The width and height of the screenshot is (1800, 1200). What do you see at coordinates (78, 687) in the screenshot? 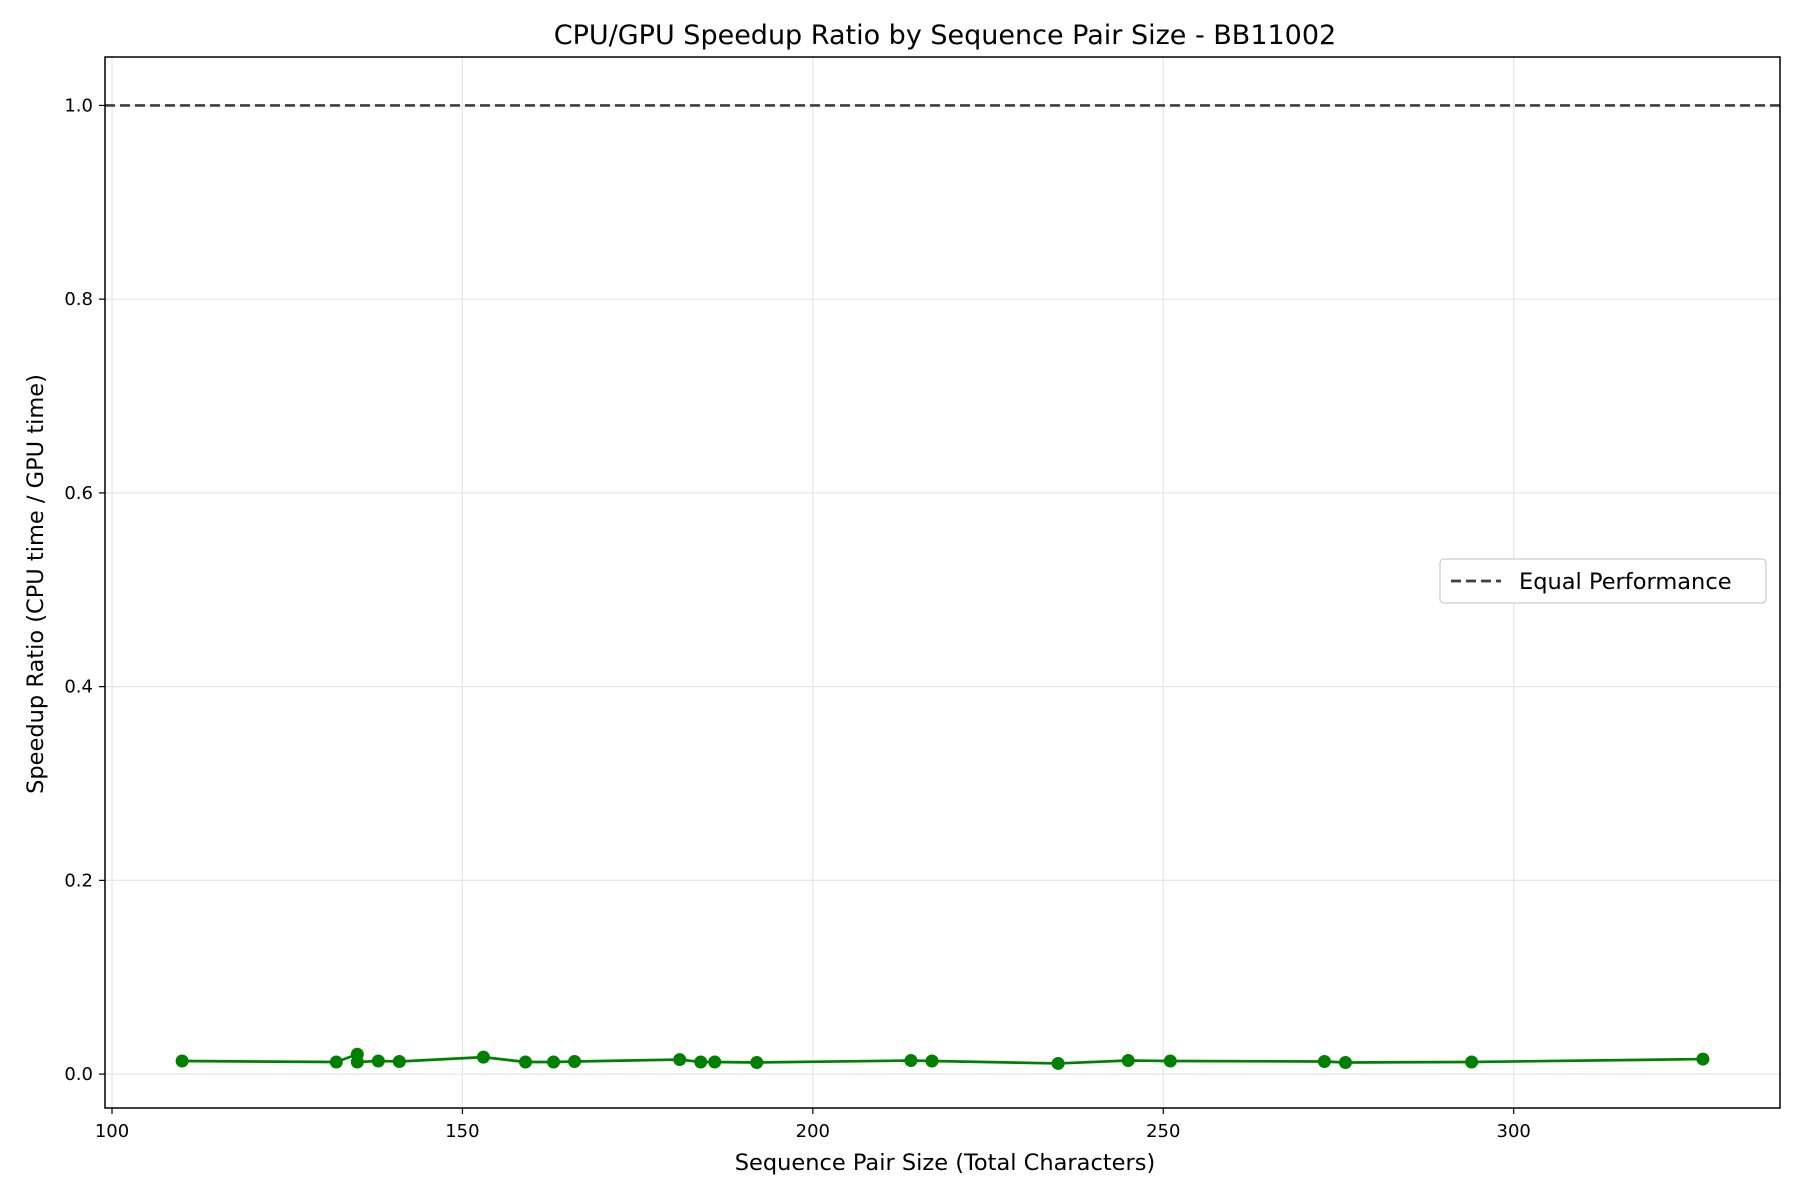
I see `y-tick-label: 0.4` at bounding box center [78, 687].